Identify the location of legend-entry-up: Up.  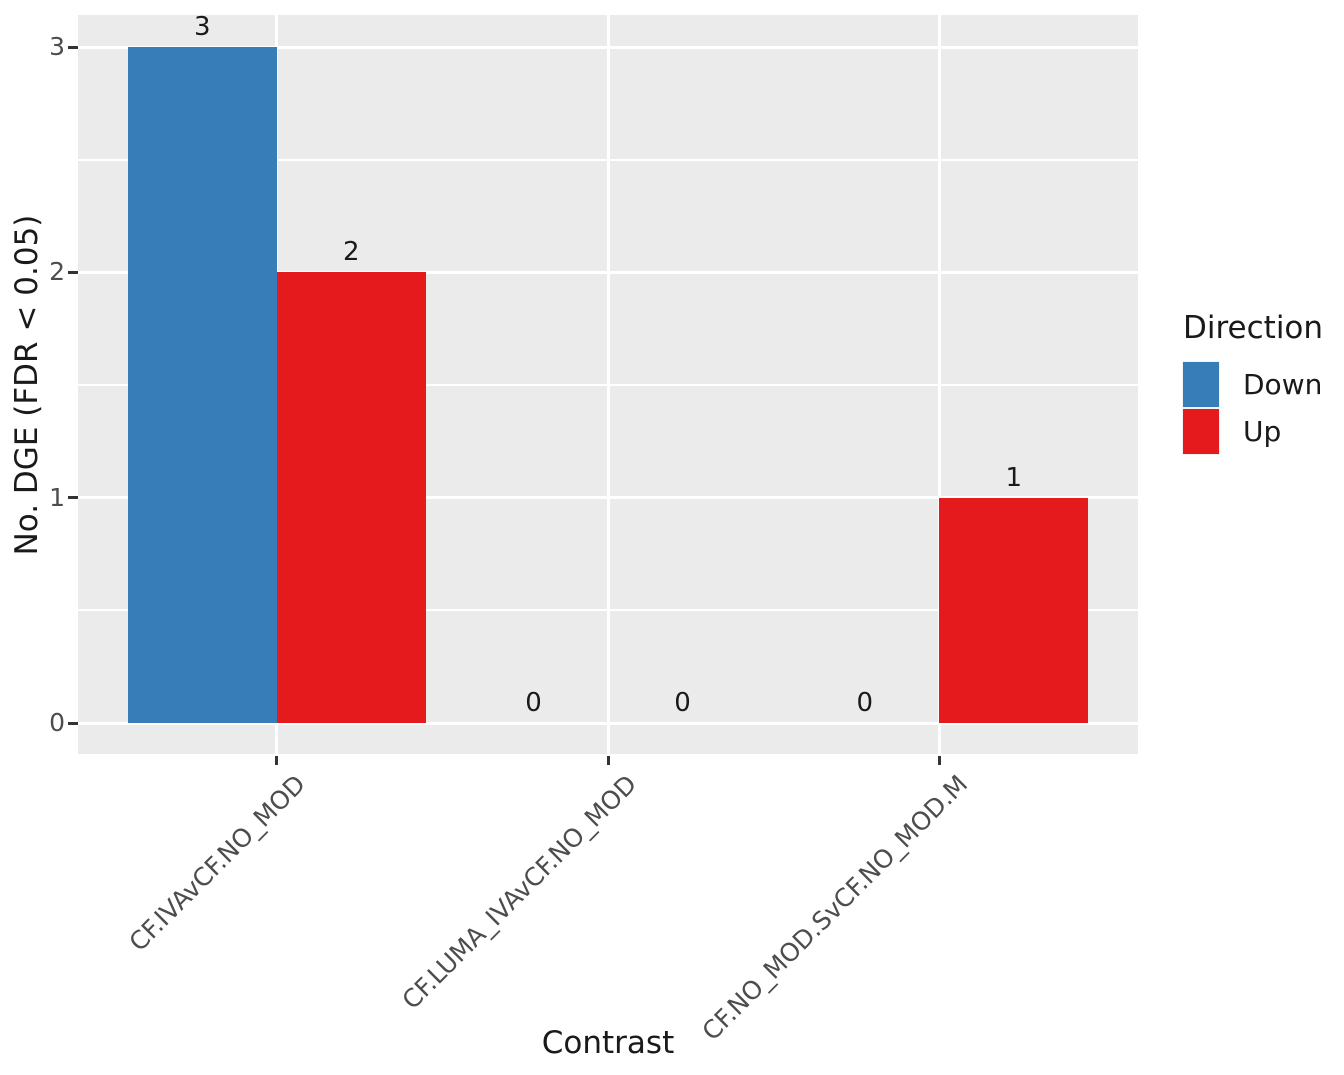
(1253, 431).